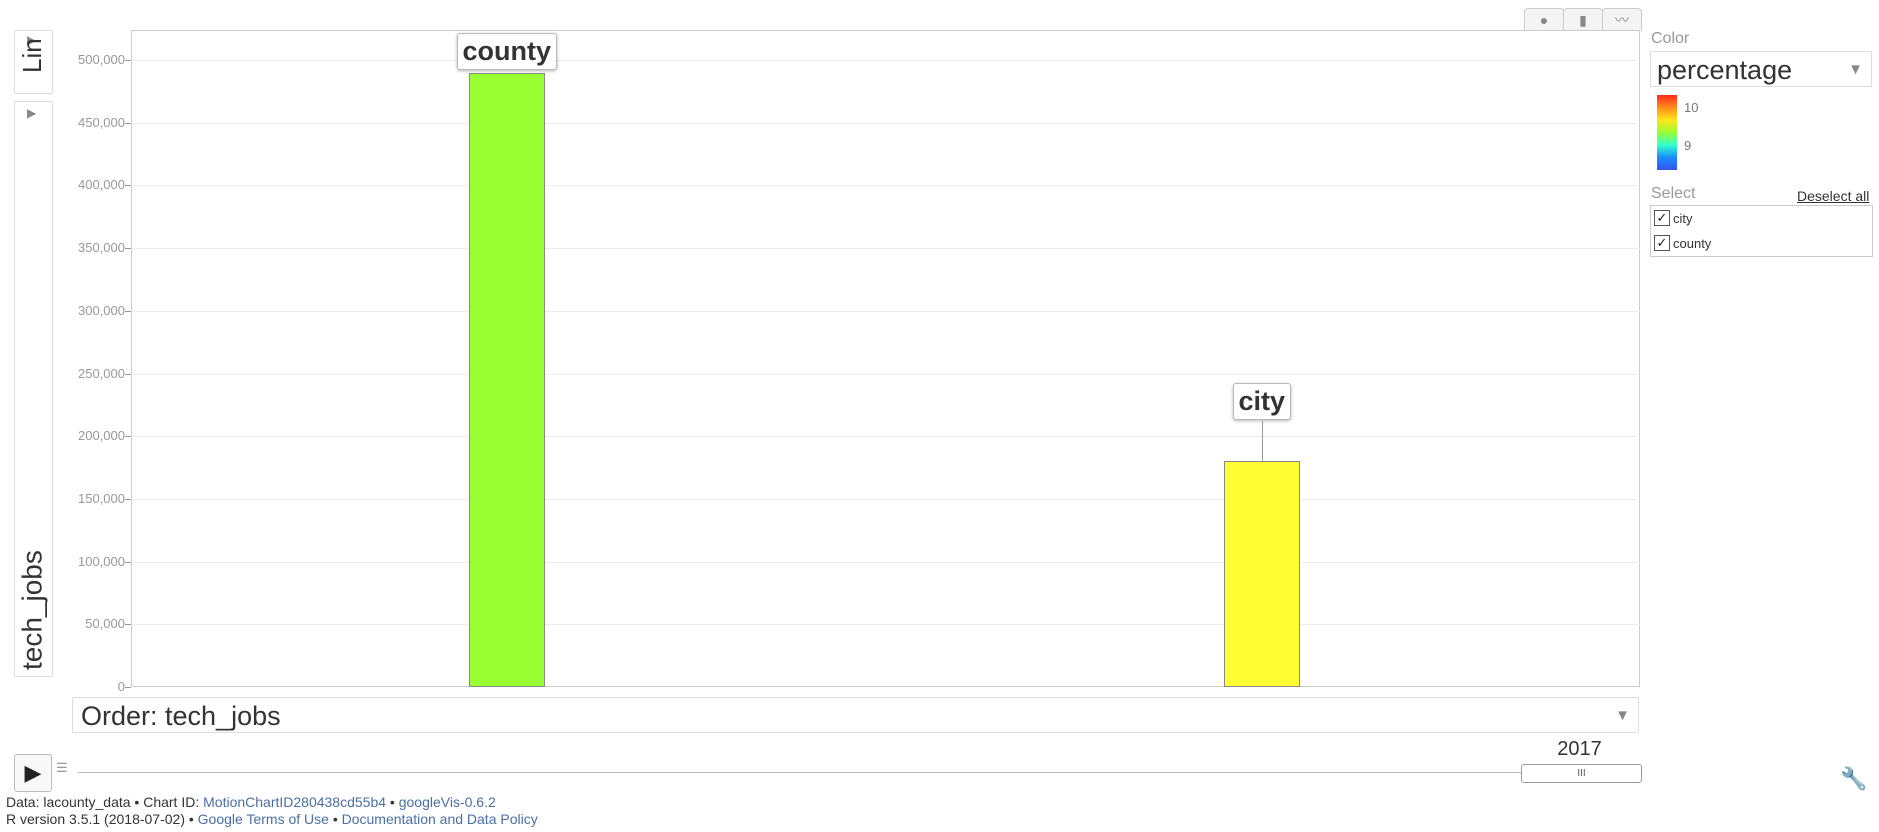 The width and height of the screenshot is (1879, 832). Describe the element at coordinates (859, 772) in the screenshot. I see `time-slider-track` at that location.